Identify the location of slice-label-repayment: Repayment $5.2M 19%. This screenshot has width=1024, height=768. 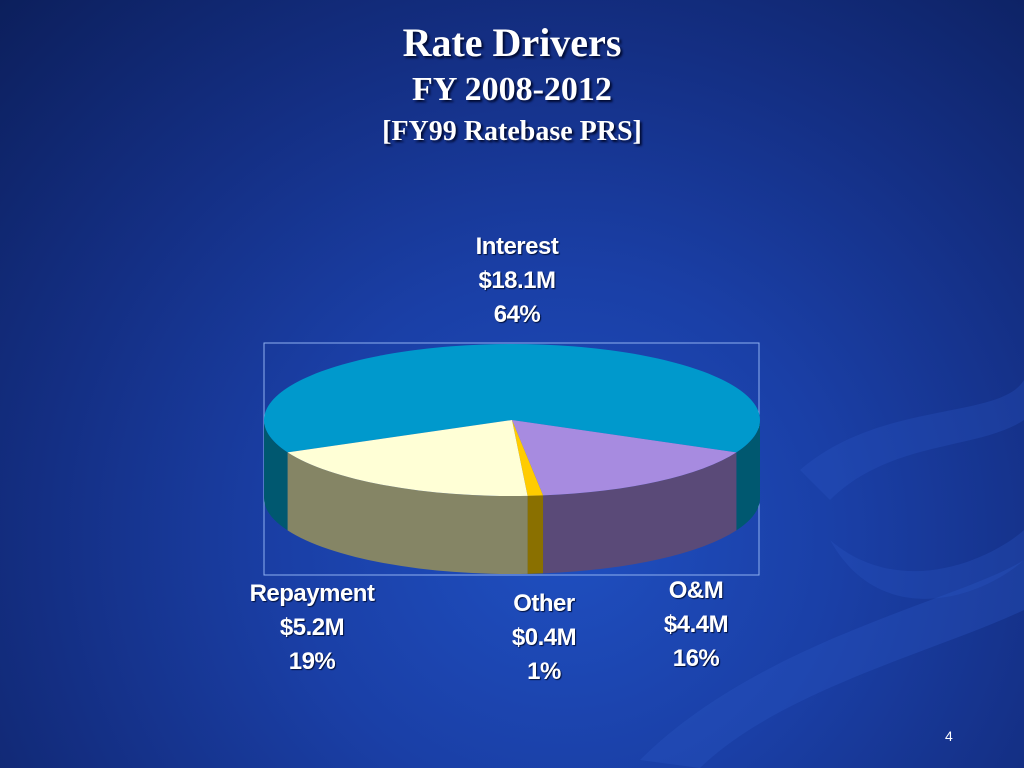
(312, 628).